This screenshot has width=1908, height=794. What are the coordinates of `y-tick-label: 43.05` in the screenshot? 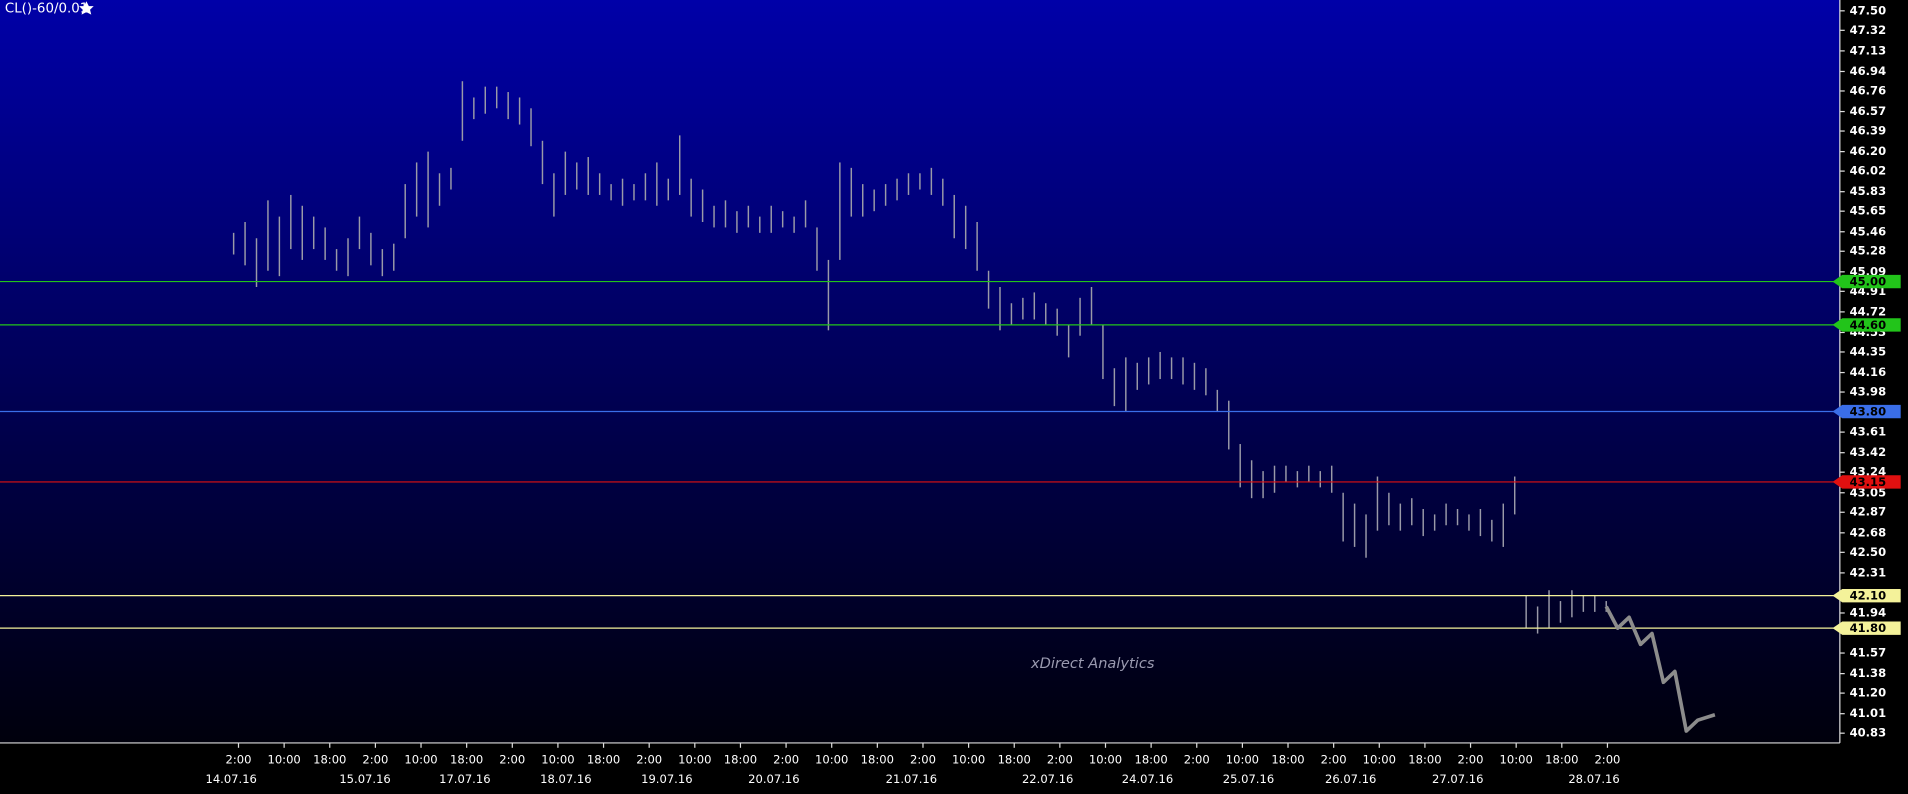 It's located at (1868, 492).